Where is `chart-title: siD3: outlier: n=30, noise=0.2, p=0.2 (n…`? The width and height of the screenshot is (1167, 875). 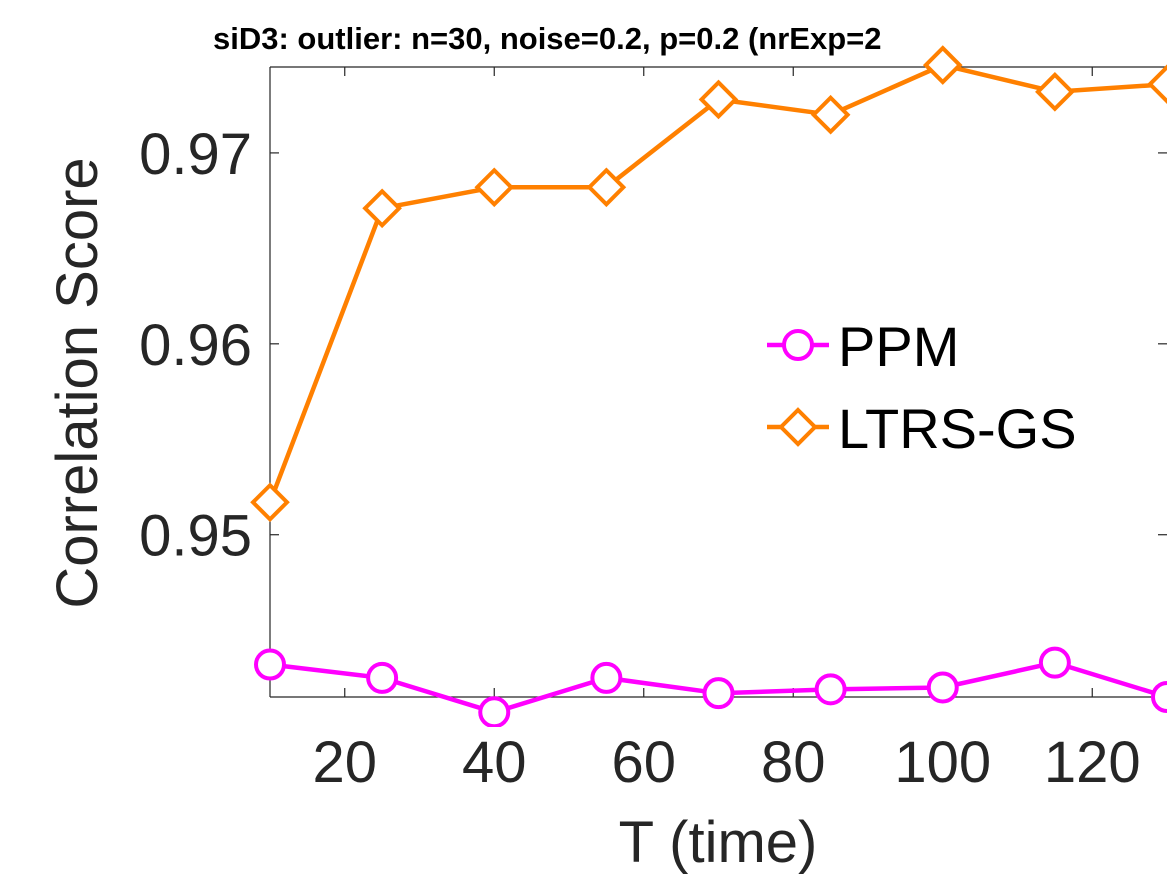 chart-title: siD3: outlier: n=30, noise=0.2, p=0.2 (n… is located at coordinates (547, 38).